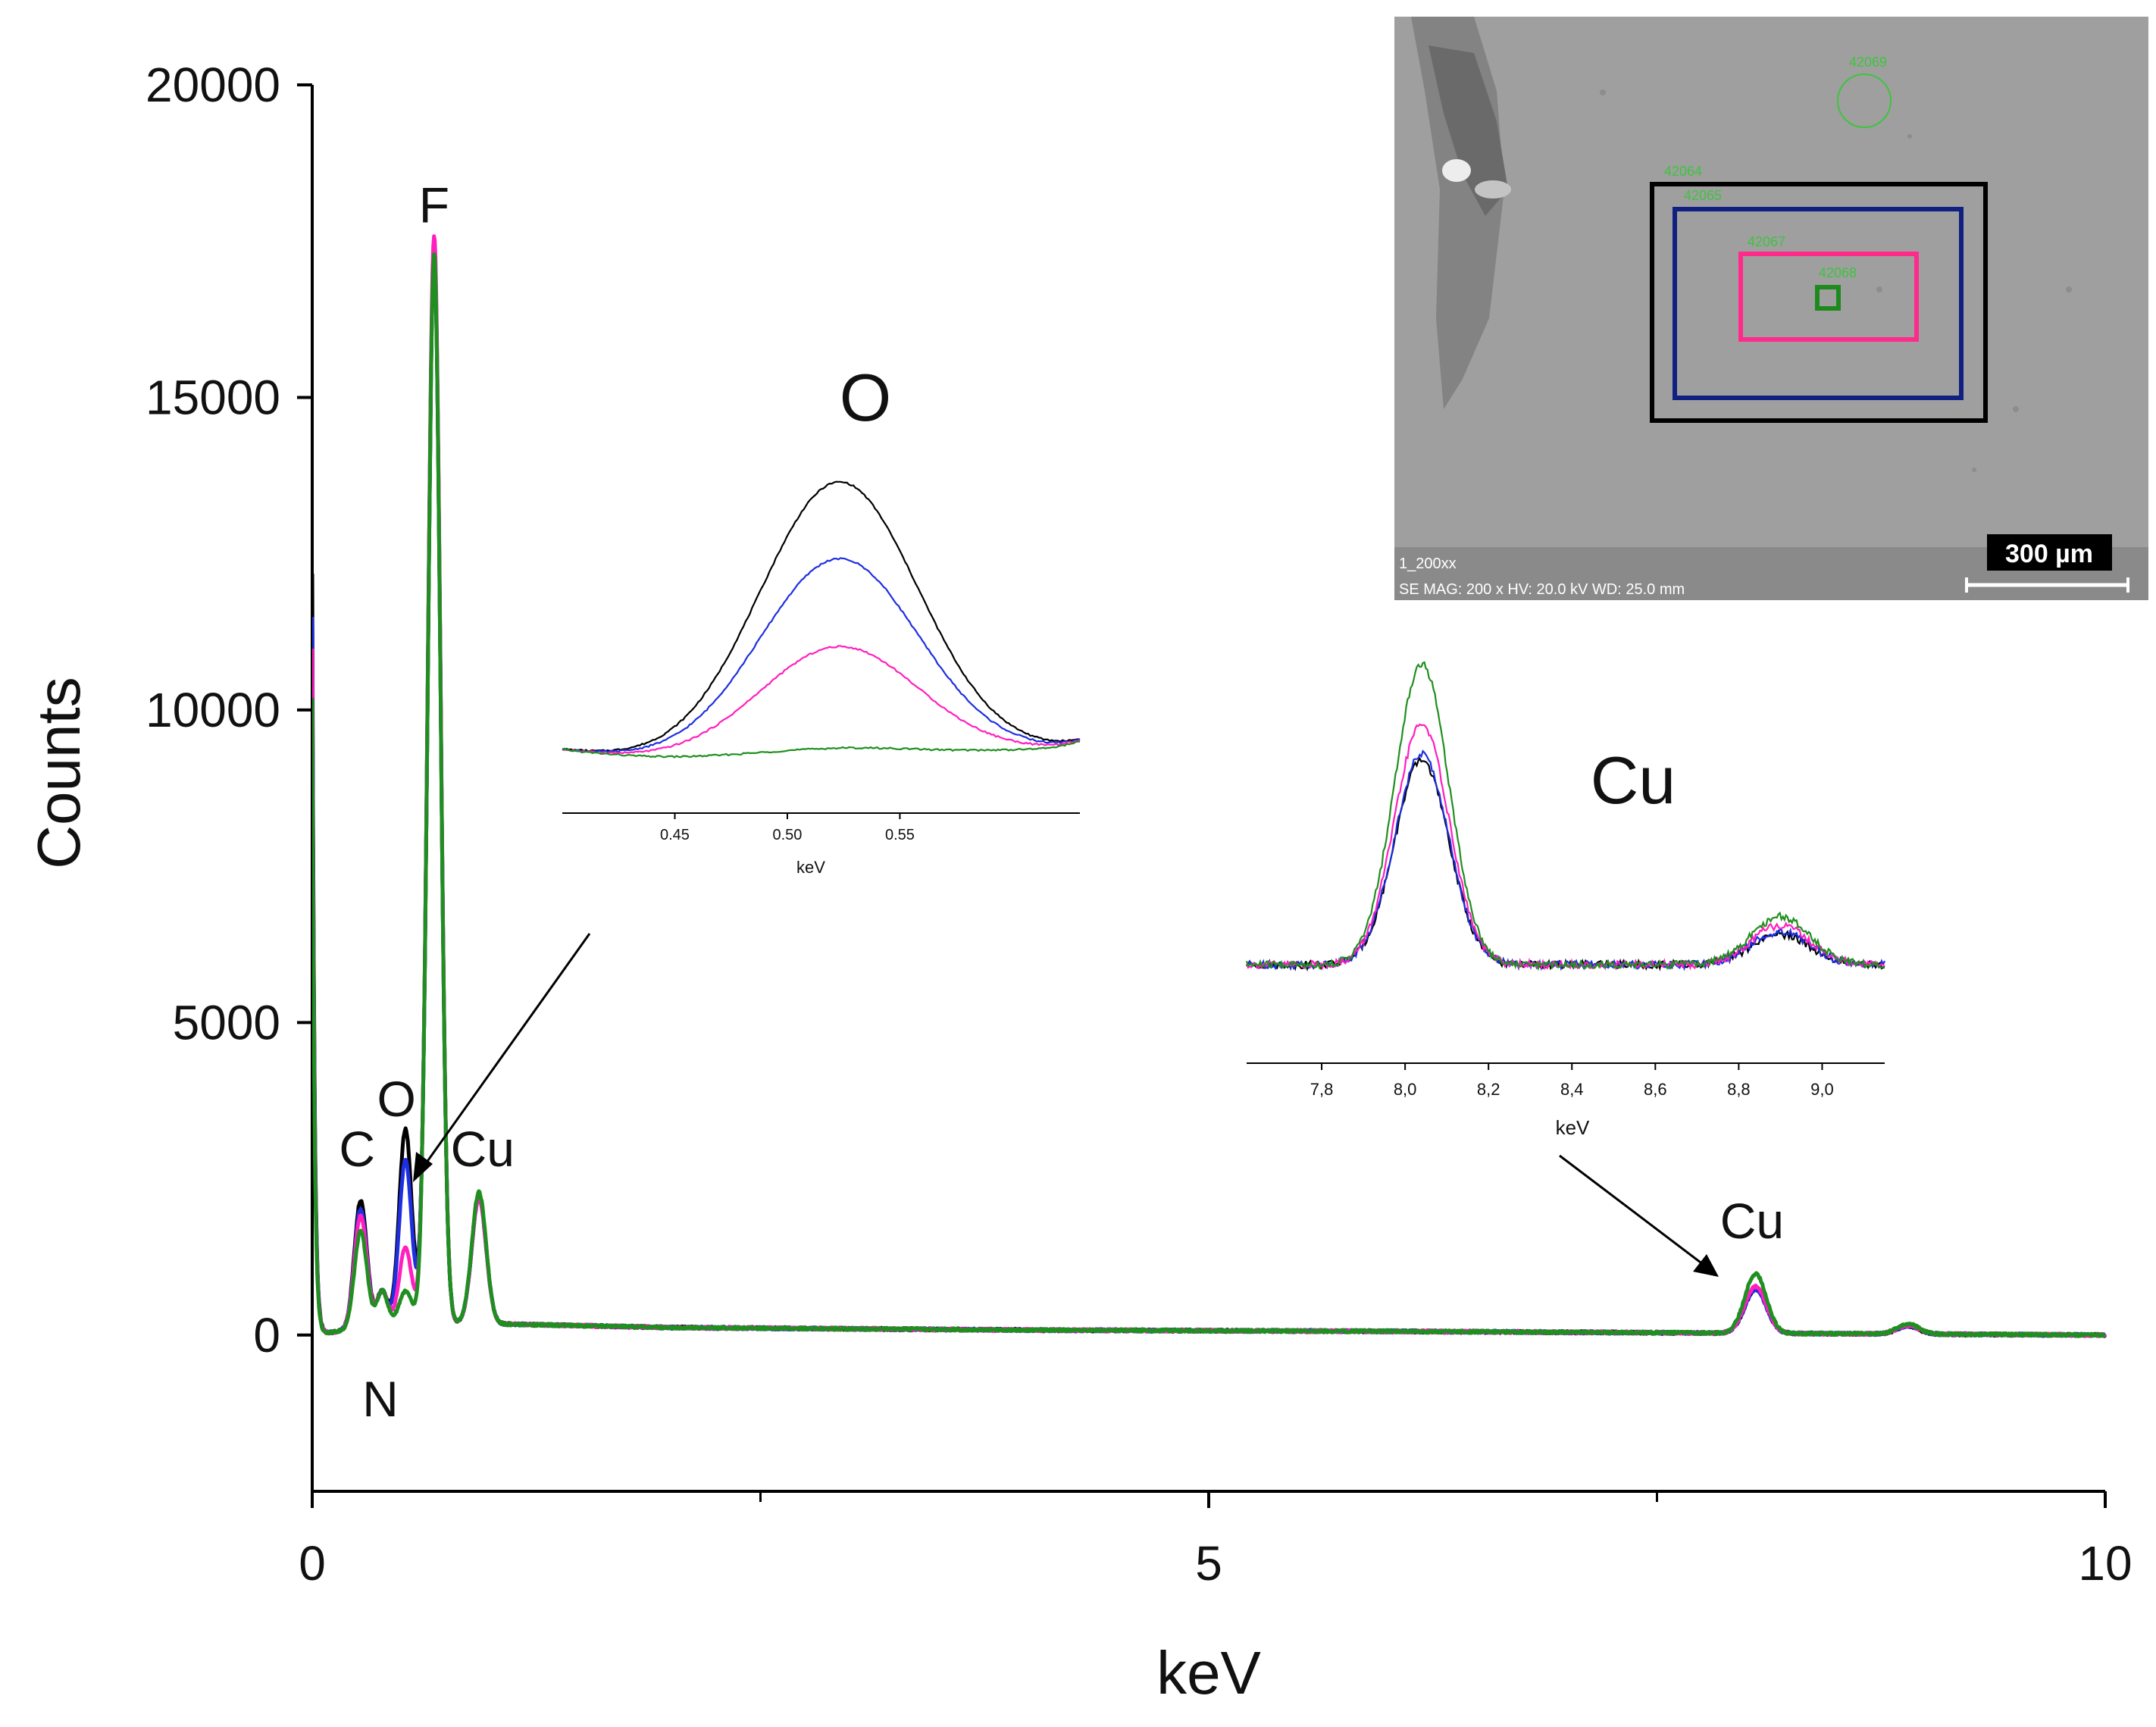 This screenshot has width=2156, height=1727. Describe the element at coordinates (1868, 63) in the screenshot. I see `sem-region-label-1: 42069` at that location.